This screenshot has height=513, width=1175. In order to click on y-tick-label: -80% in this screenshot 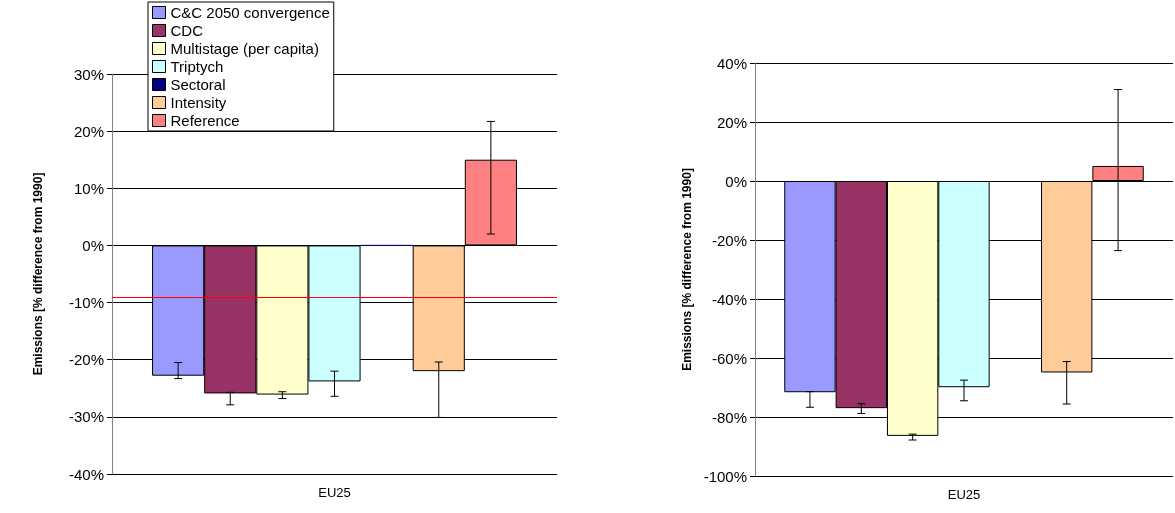, I will do `click(729, 417)`.